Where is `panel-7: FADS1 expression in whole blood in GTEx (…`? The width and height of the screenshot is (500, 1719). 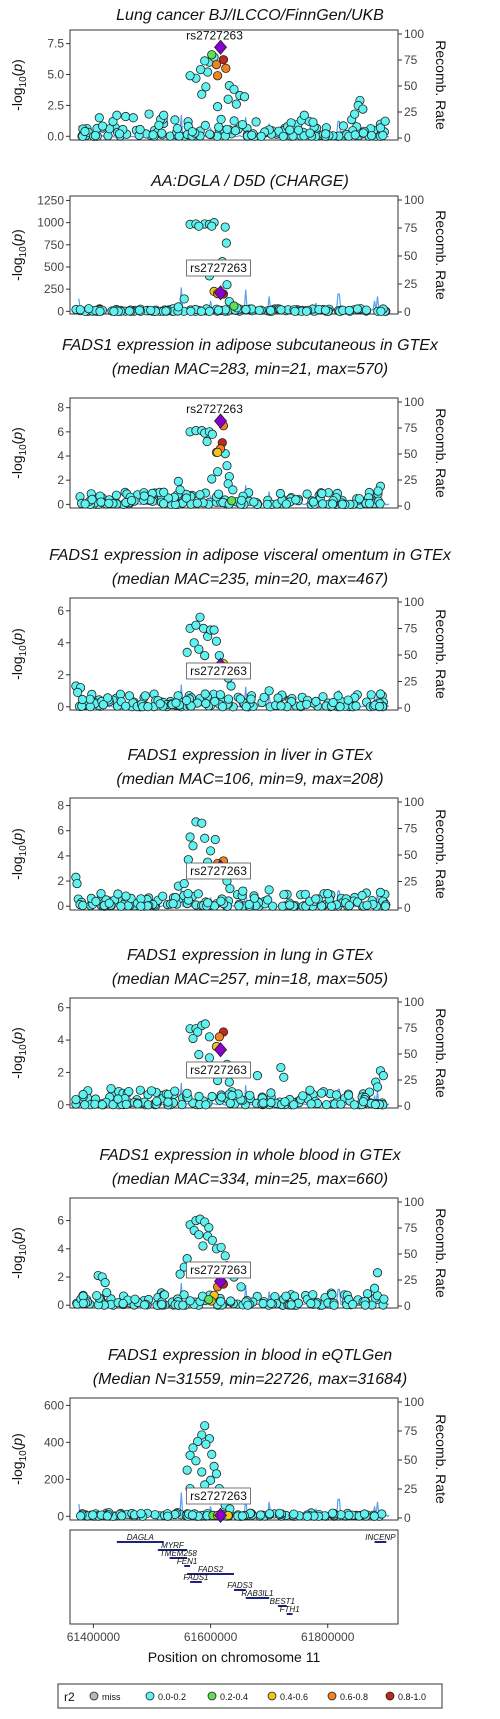 panel-7: FADS1 expression in whole blood in GTEx (… is located at coordinates (229, 1230).